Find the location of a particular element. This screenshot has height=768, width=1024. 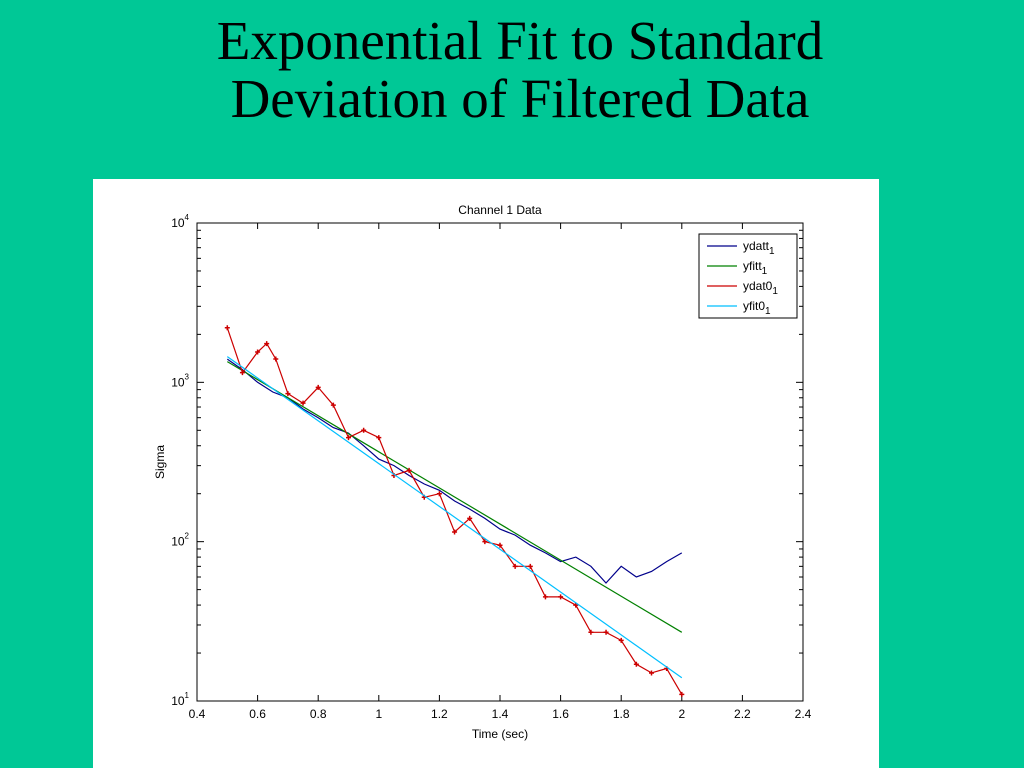

y-tick-label: 10¹ is located at coordinates (180, 699).